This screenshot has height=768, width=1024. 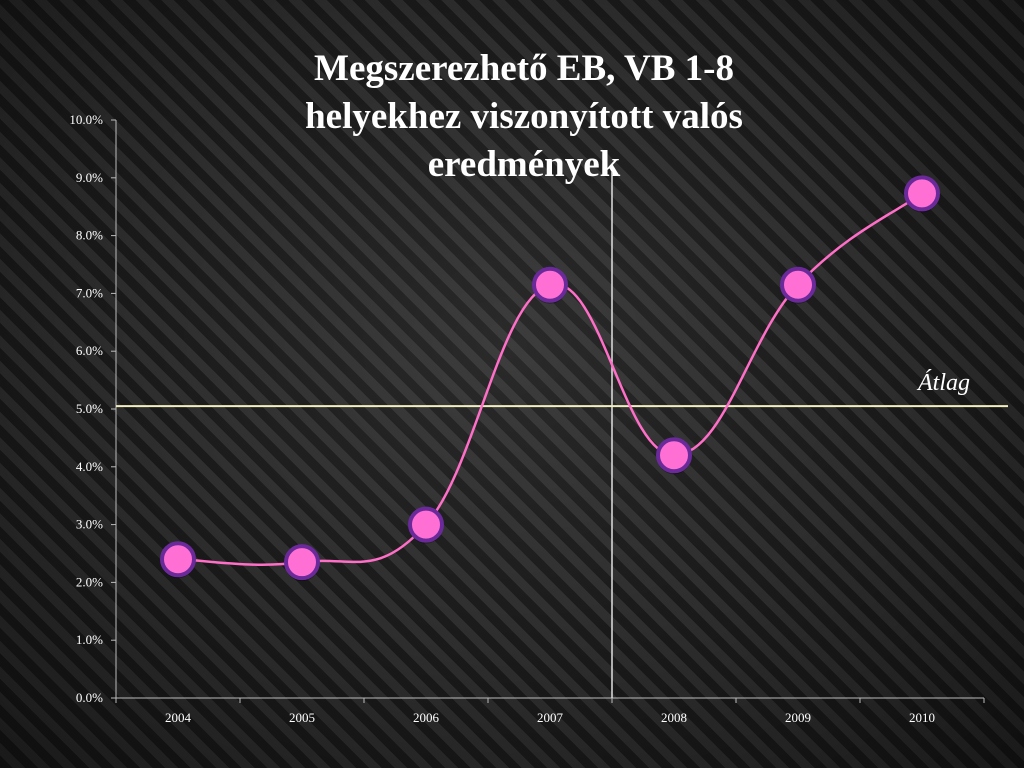 I want to click on data-point-2006, so click(x=426, y=524).